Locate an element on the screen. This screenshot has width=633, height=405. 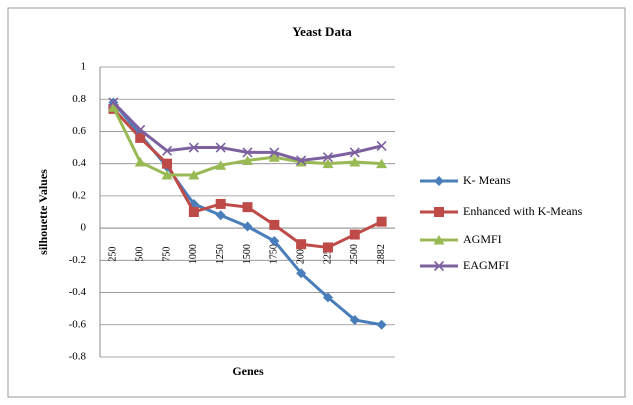
y-tick-label: 0.8 is located at coordinates (79, 99).